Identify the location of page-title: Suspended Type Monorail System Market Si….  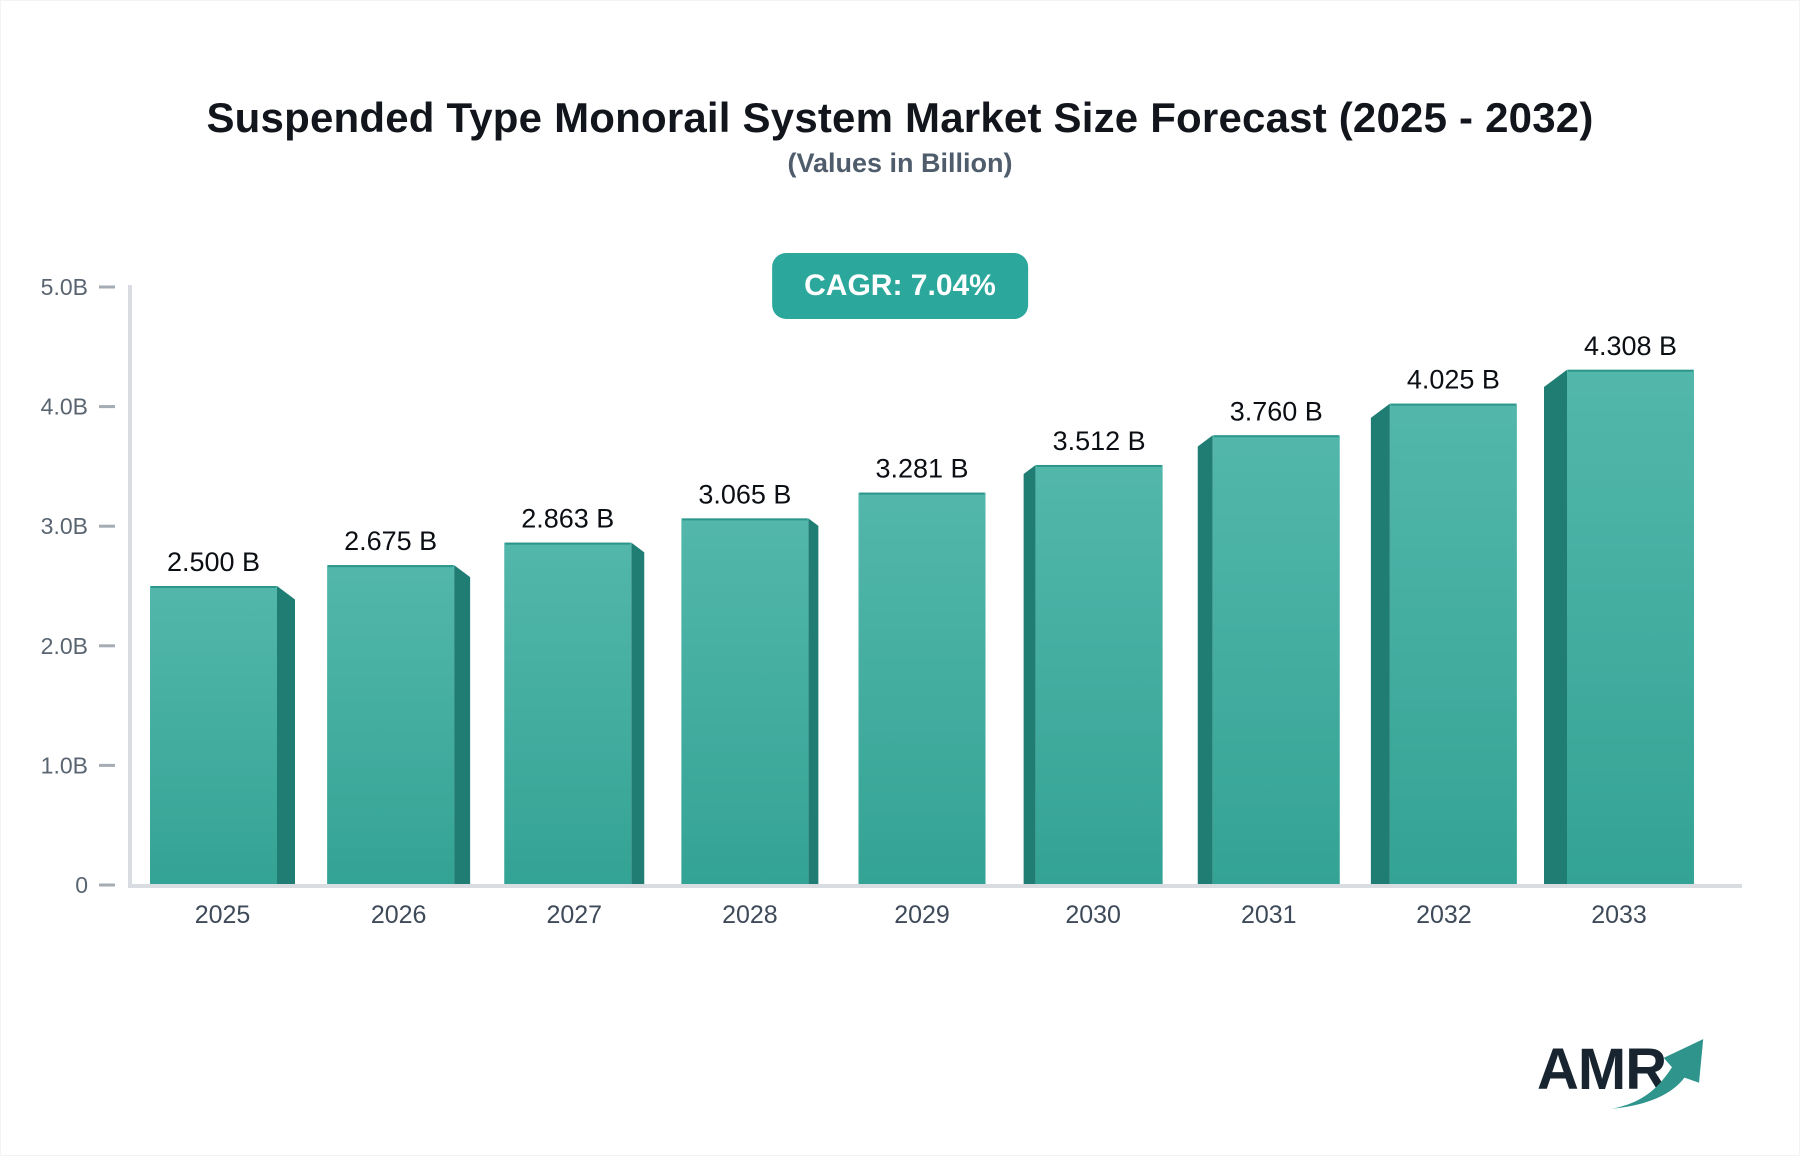
(900, 117).